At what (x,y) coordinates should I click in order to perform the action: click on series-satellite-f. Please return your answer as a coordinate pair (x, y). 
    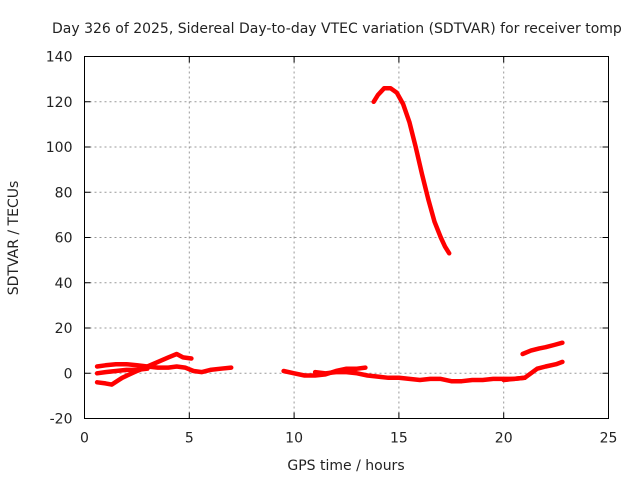
    Looking at the image, I should click on (533, 371).